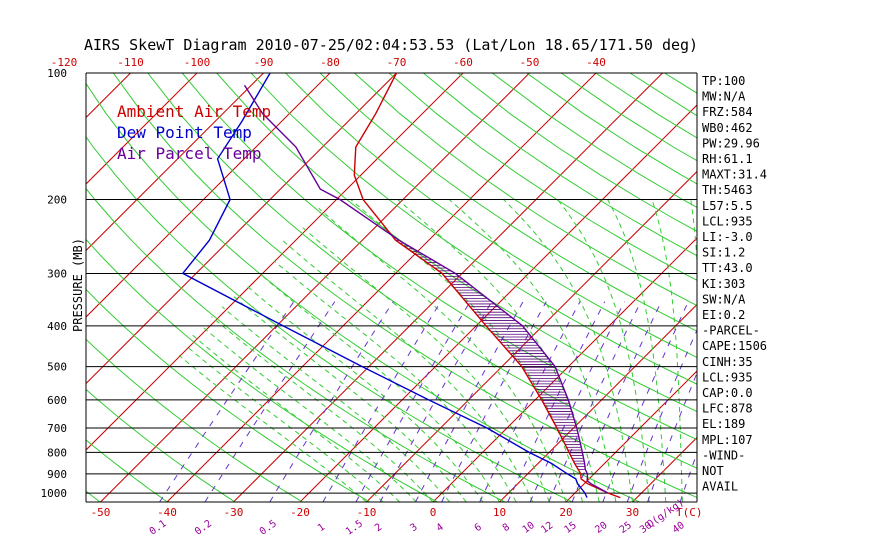 This screenshot has width=870, height=560. Describe the element at coordinates (723, 455) in the screenshot. I see `index-item: -WIND-` at that location.